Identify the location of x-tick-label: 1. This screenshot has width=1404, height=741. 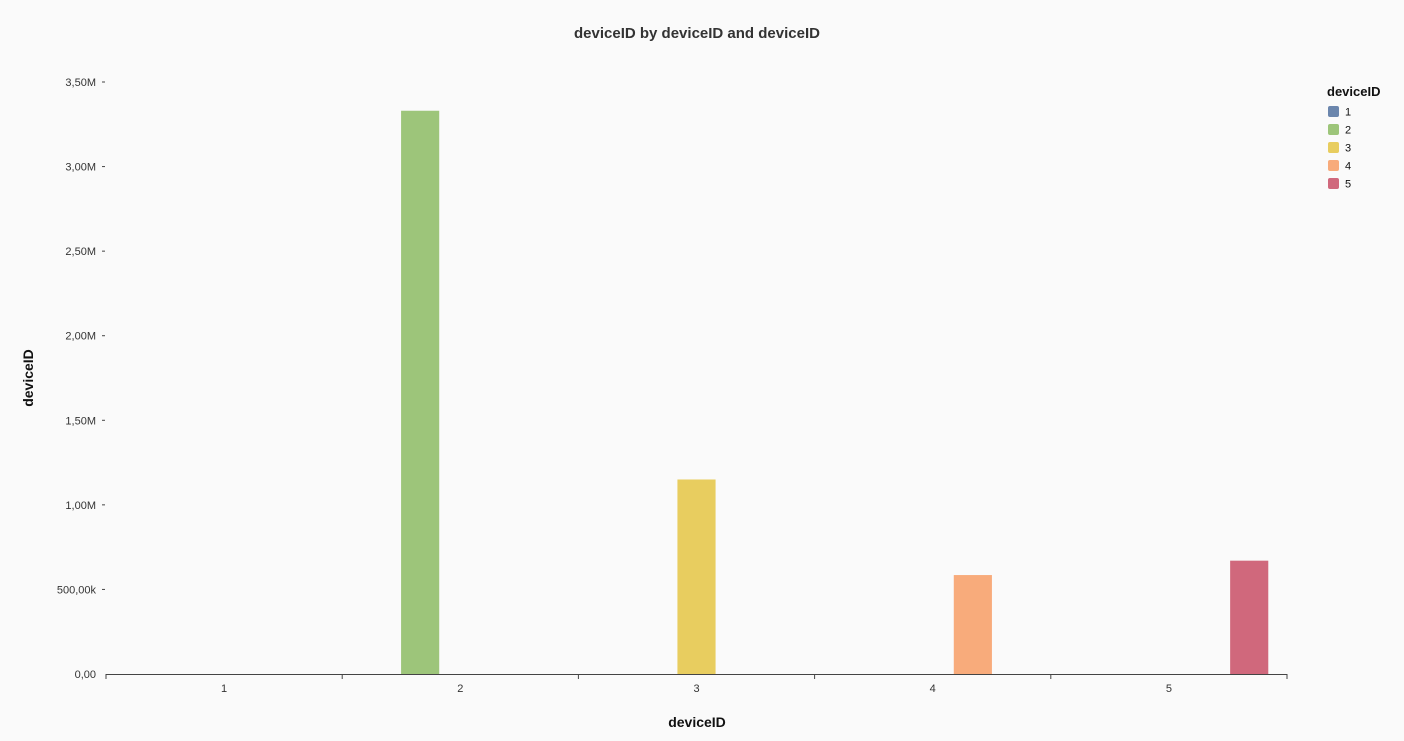
(224, 689).